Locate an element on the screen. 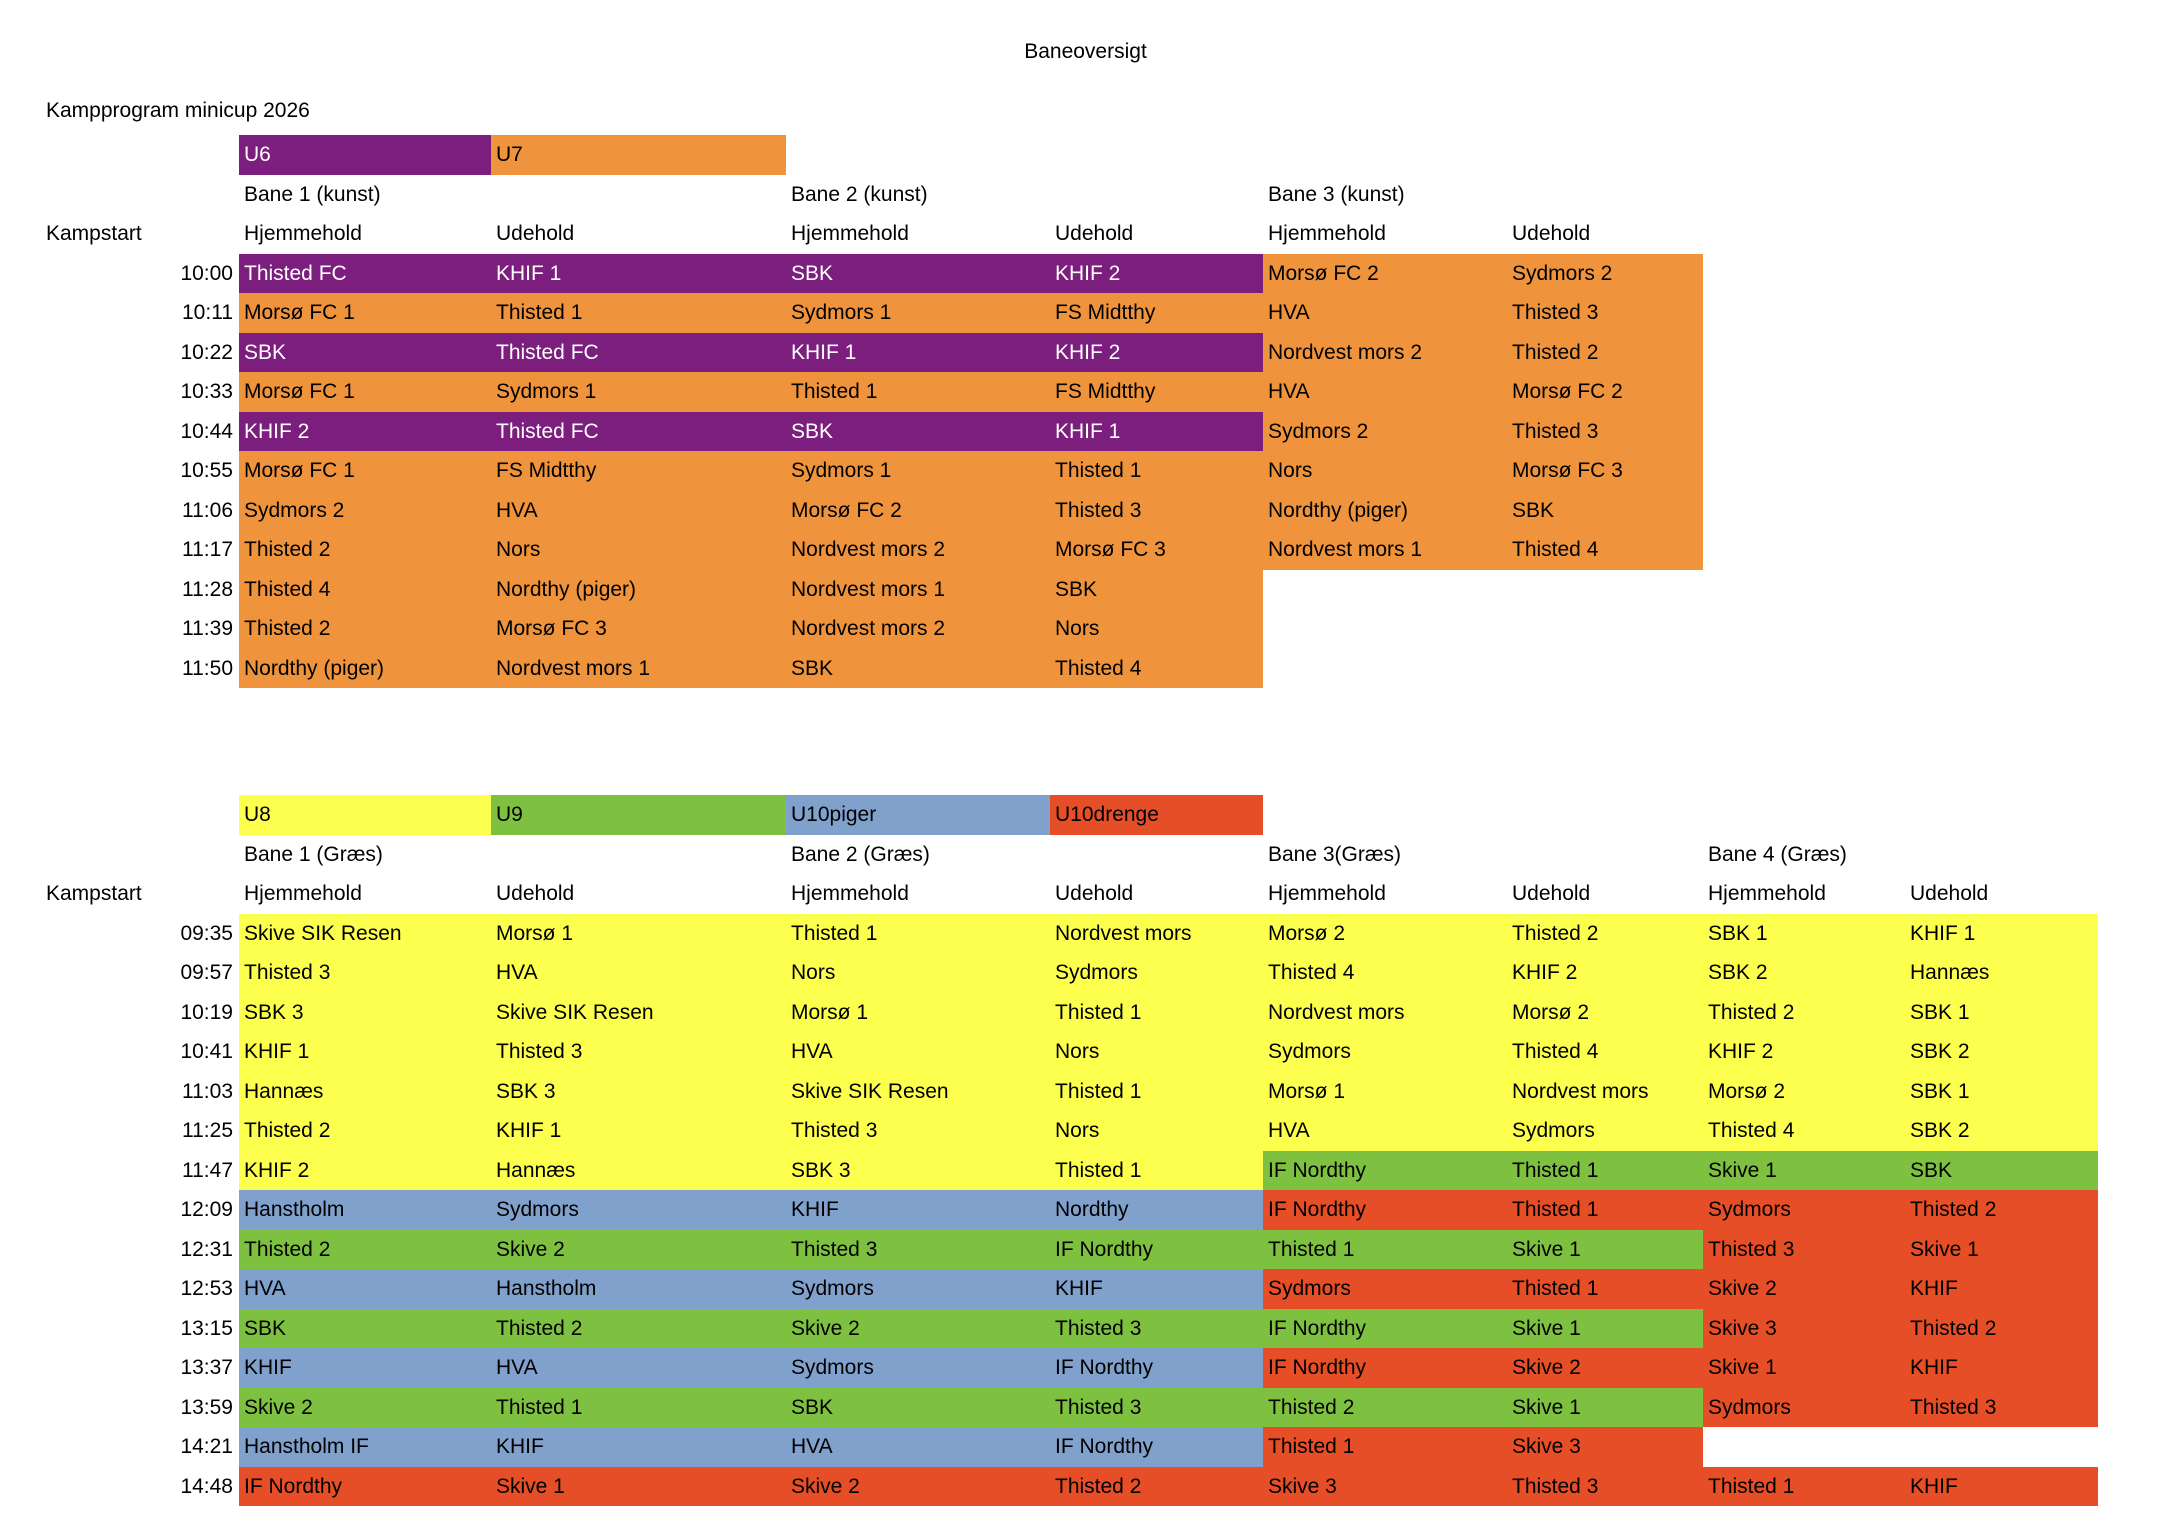 The image size is (2171, 1526). match-cell: Nordthy (piger) is located at coordinates (365, 668).